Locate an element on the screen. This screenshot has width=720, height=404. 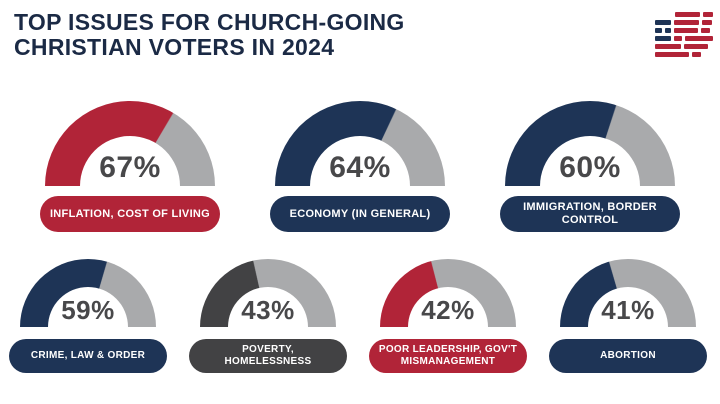
gauge-arc: 67% is located at coordinates (130, 143).